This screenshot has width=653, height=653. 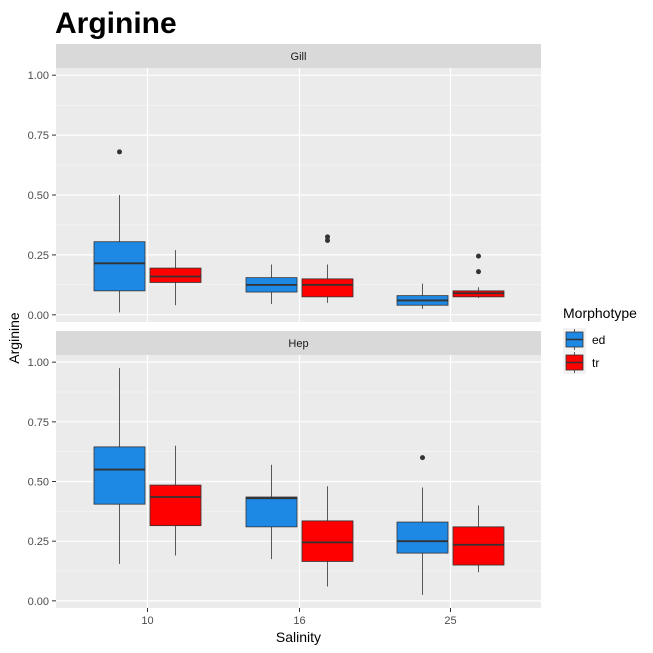 I want to click on box-gill-16-tr, so click(x=327, y=268).